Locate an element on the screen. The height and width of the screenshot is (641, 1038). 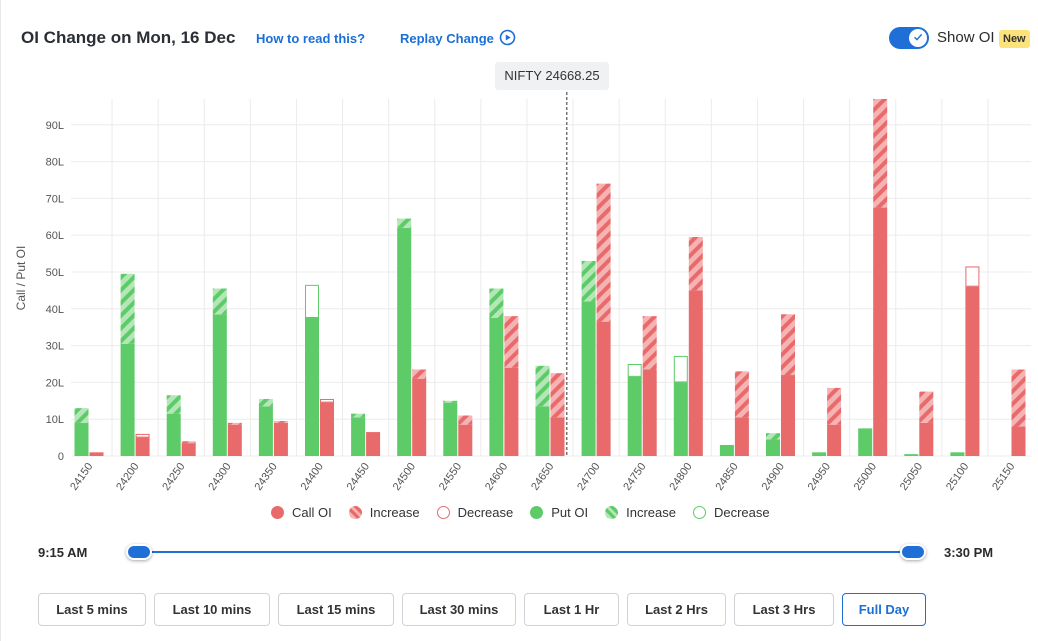
legend-item-call-decrease: Decrease is located at coordinates (475, 512).